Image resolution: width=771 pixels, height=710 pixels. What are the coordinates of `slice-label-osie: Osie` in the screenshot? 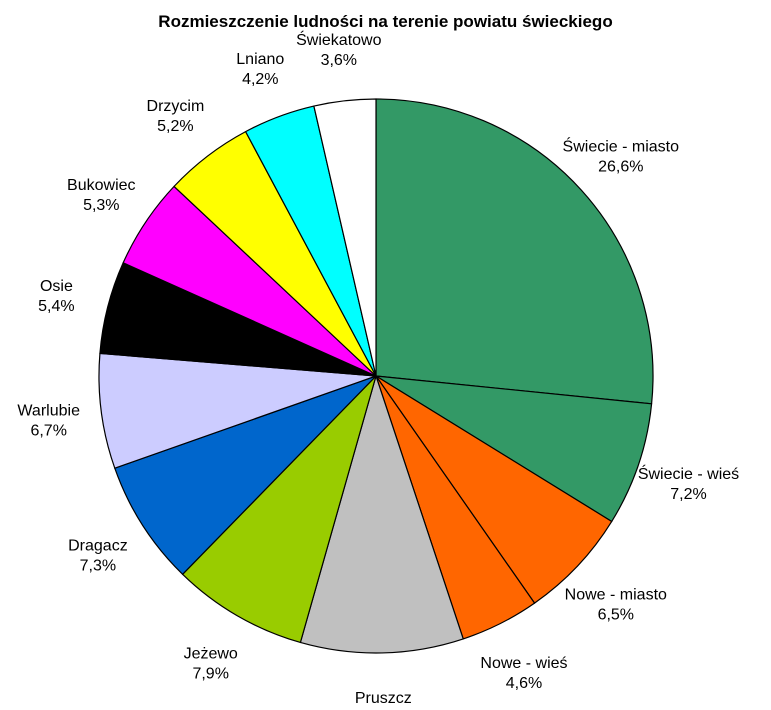 It's located at (56, 286).